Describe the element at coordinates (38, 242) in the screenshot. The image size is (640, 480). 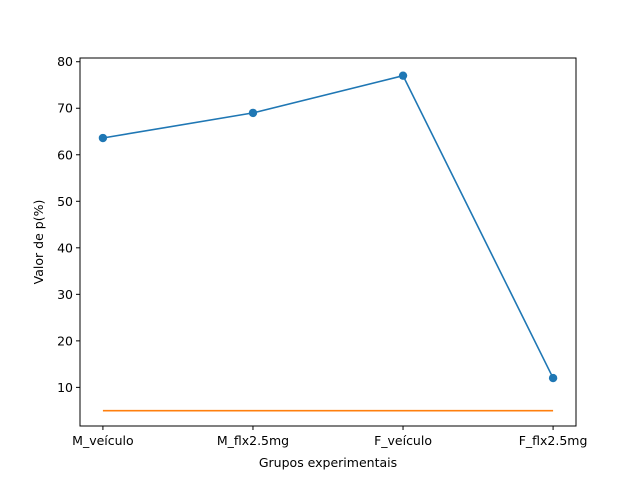
I see `y-axis-title: Valor de p(%)` at that location.